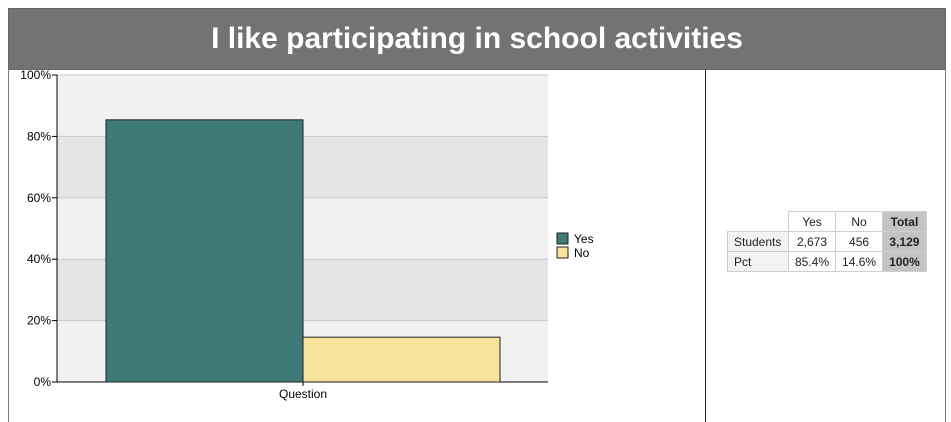 Image resolution: width=951 pixels, height=422 pixels. What do you see at coordinates (39, 198) in the screenshot?
I see `y-tick-label: 60%` at bounding box center [39, 198].